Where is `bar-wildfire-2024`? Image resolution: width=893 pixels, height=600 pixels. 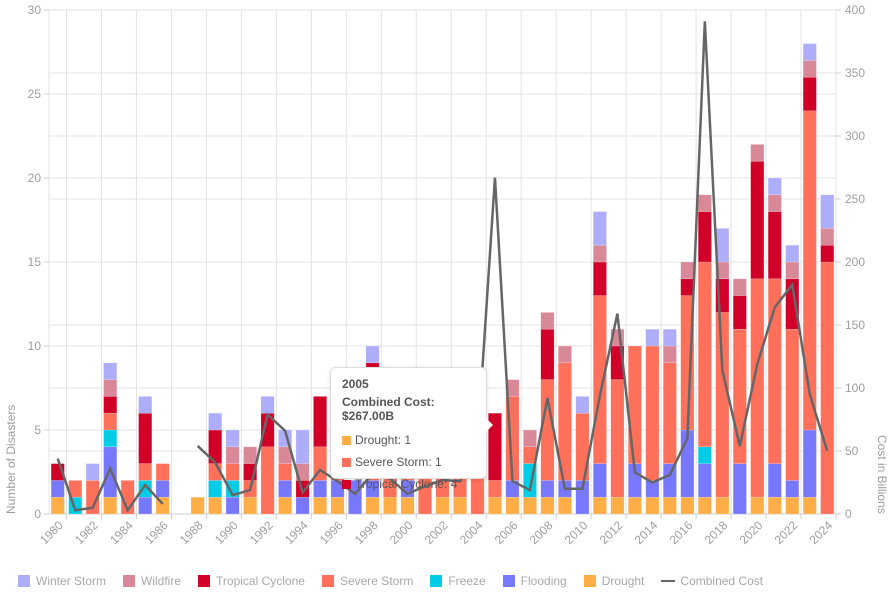
bar-wildfire-2024 is located at coordinates (827, 237).